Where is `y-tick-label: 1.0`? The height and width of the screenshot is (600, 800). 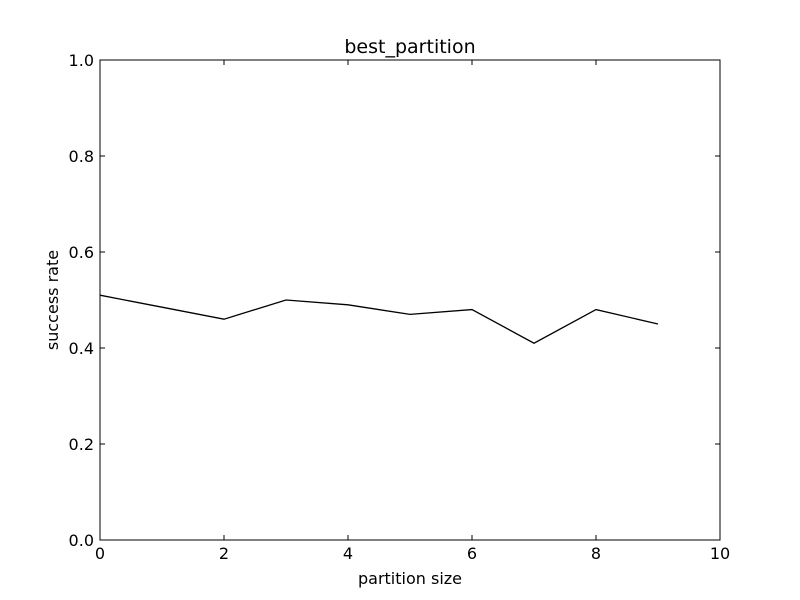
y-tick-label: 1.0 is located at coordinates (81, 60).